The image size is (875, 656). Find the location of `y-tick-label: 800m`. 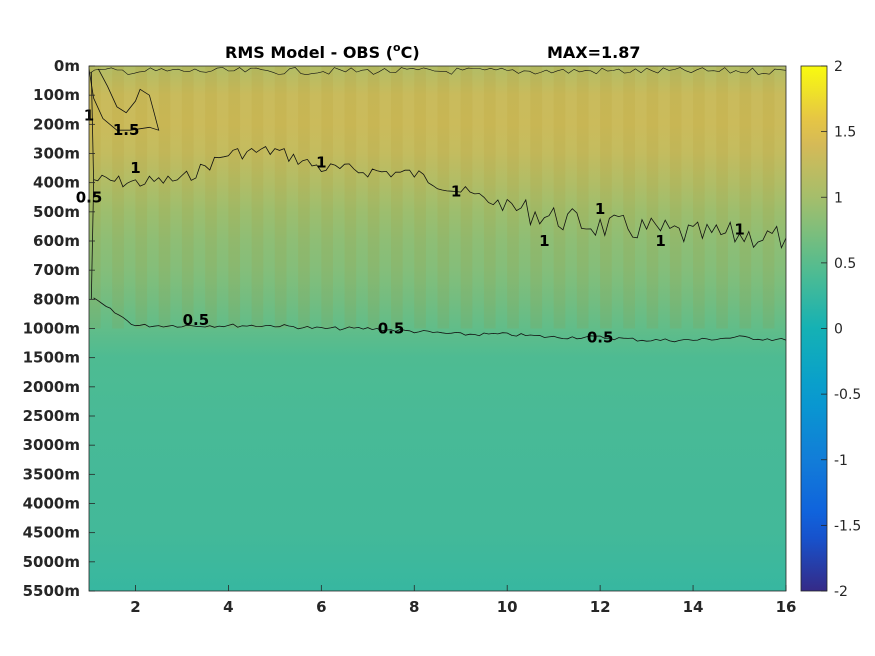

y-tick-label: 800m is located at coordinates (56, 299).